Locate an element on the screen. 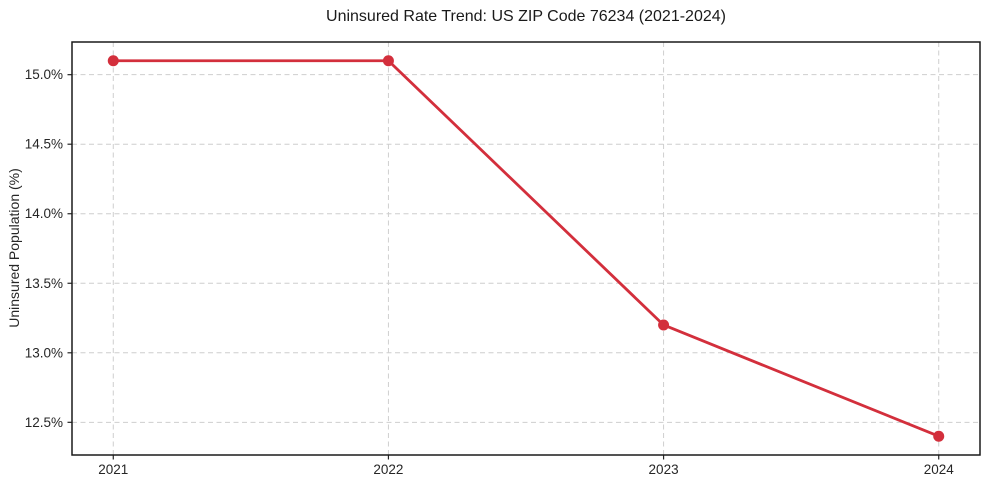  y-tick-label: 14.5% is located at coordinates (44, 144).